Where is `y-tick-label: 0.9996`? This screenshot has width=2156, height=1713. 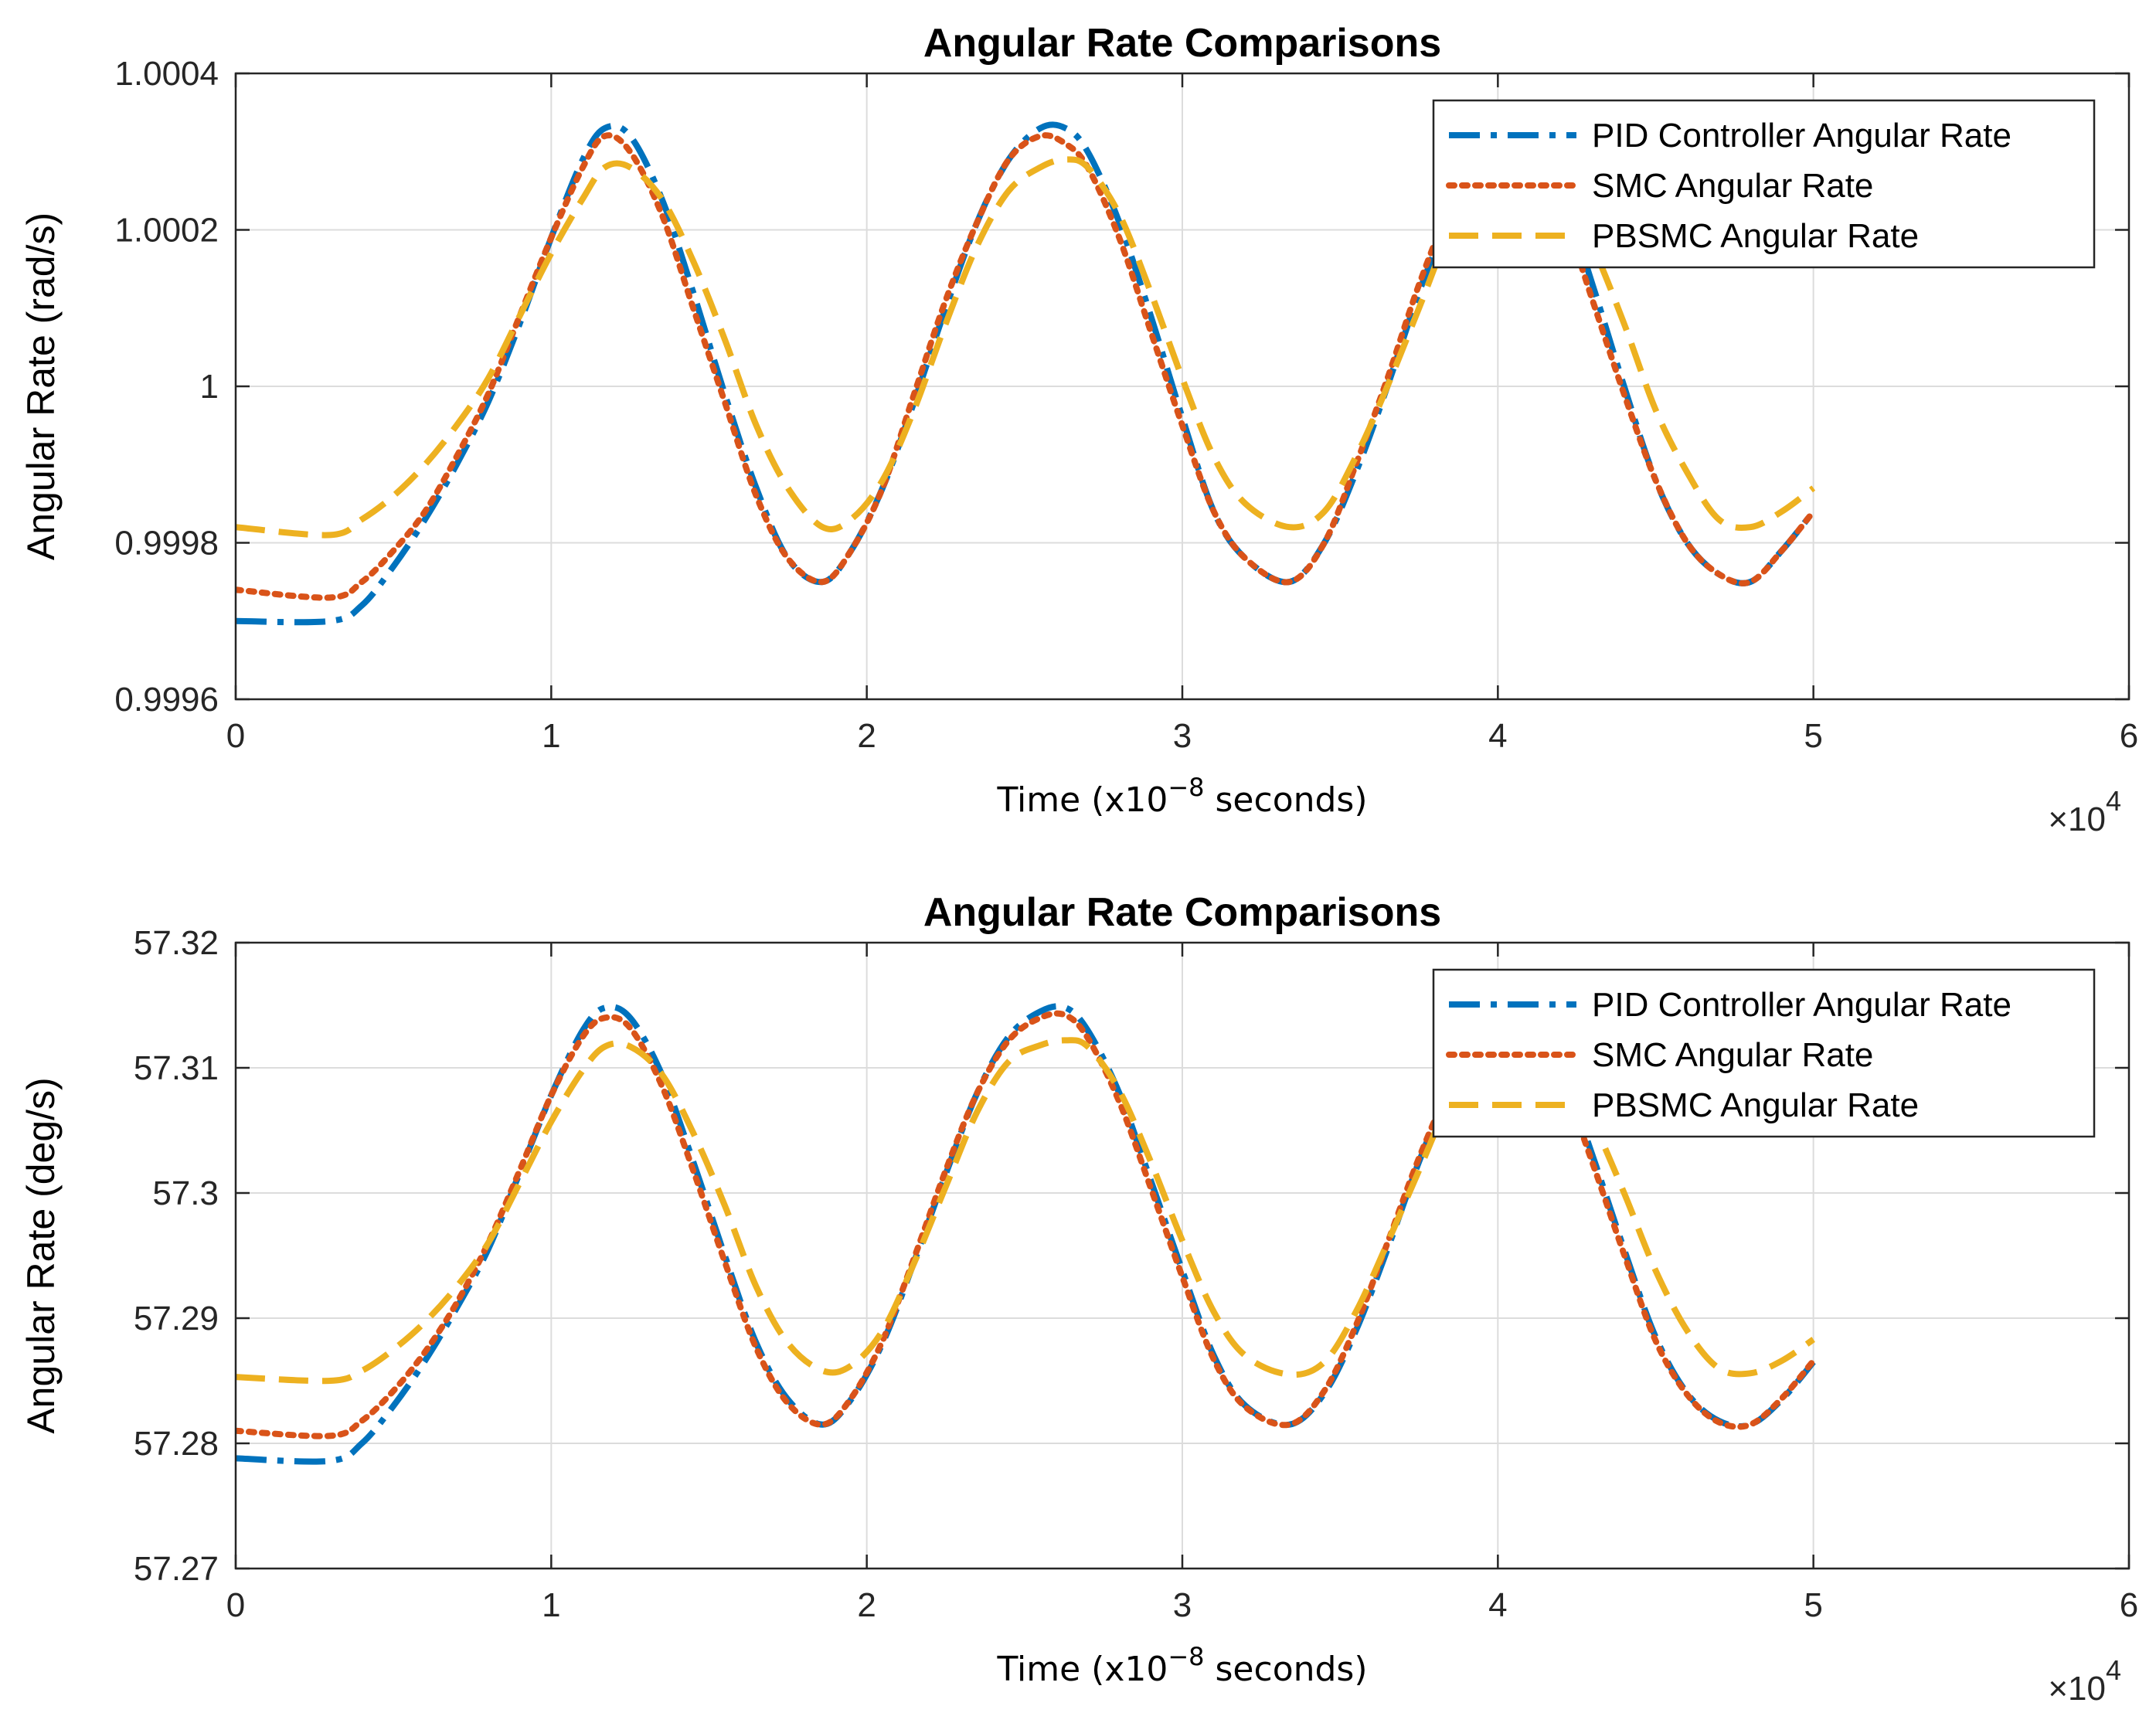 y-tick-label: 0.9996 is located at coordinates (166, 700).